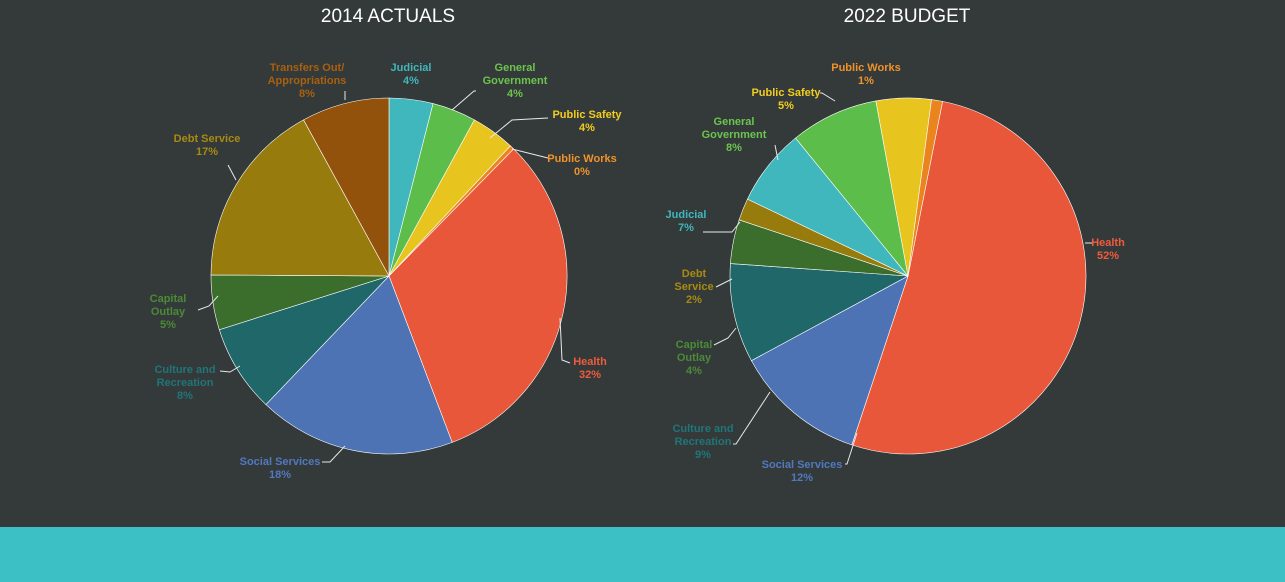 This screenshot has height=582, width=1285. Describe the element at coordinates (1108, 256) in the screenshot. I see `slice-percent-label: 52%` at that location.